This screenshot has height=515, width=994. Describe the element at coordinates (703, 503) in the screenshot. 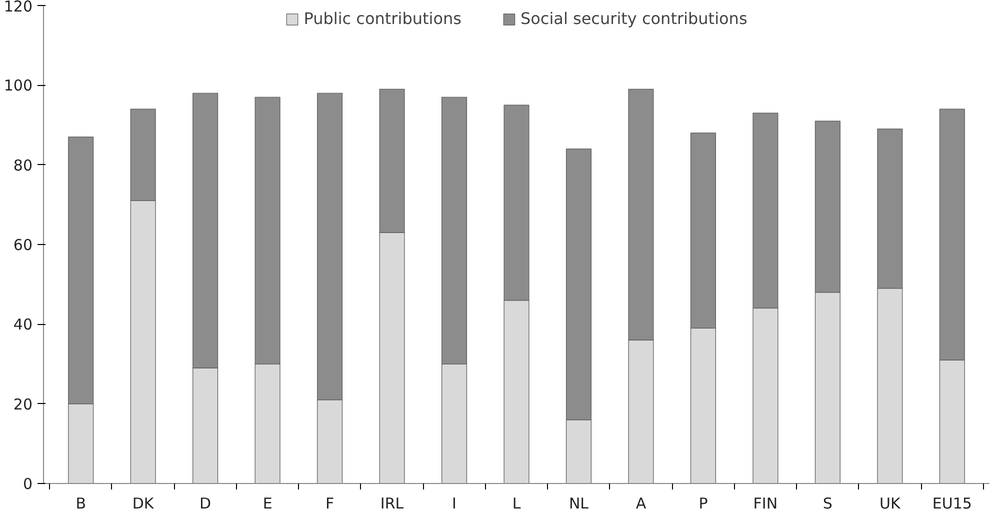

I see `x-tick-label: P` at that location.